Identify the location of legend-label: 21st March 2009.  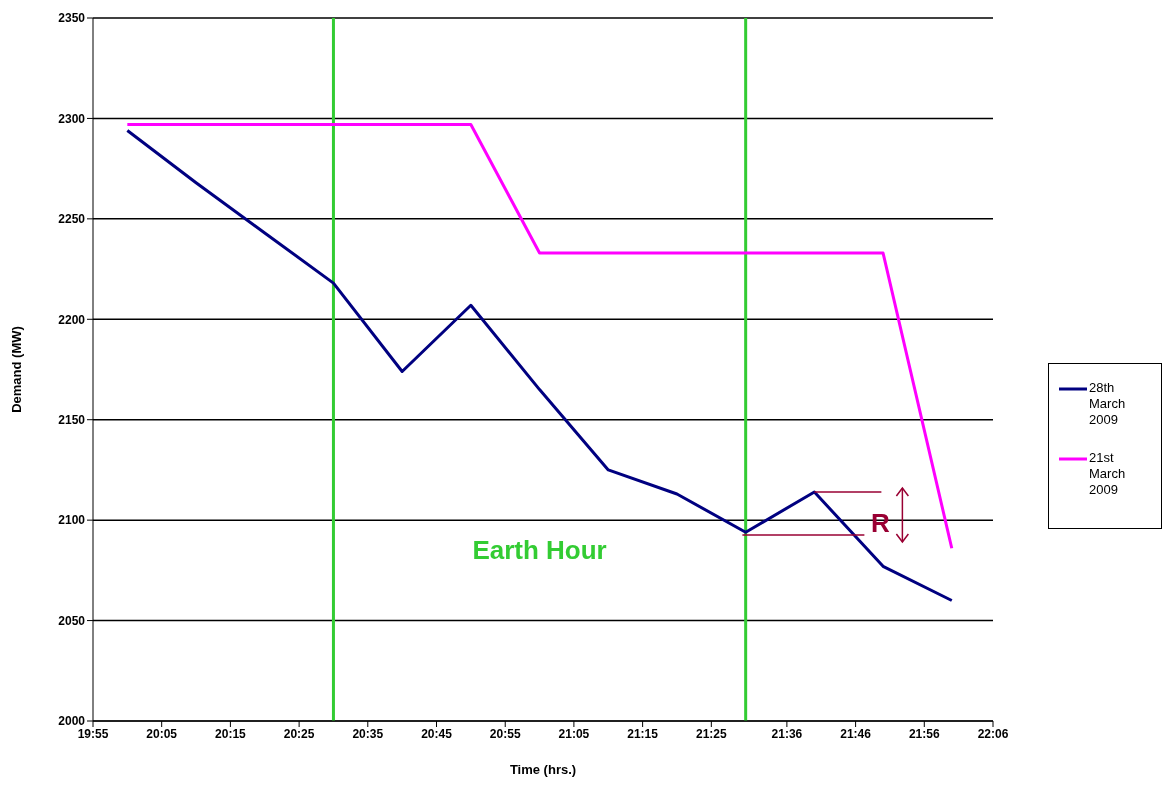
(1108, 474).